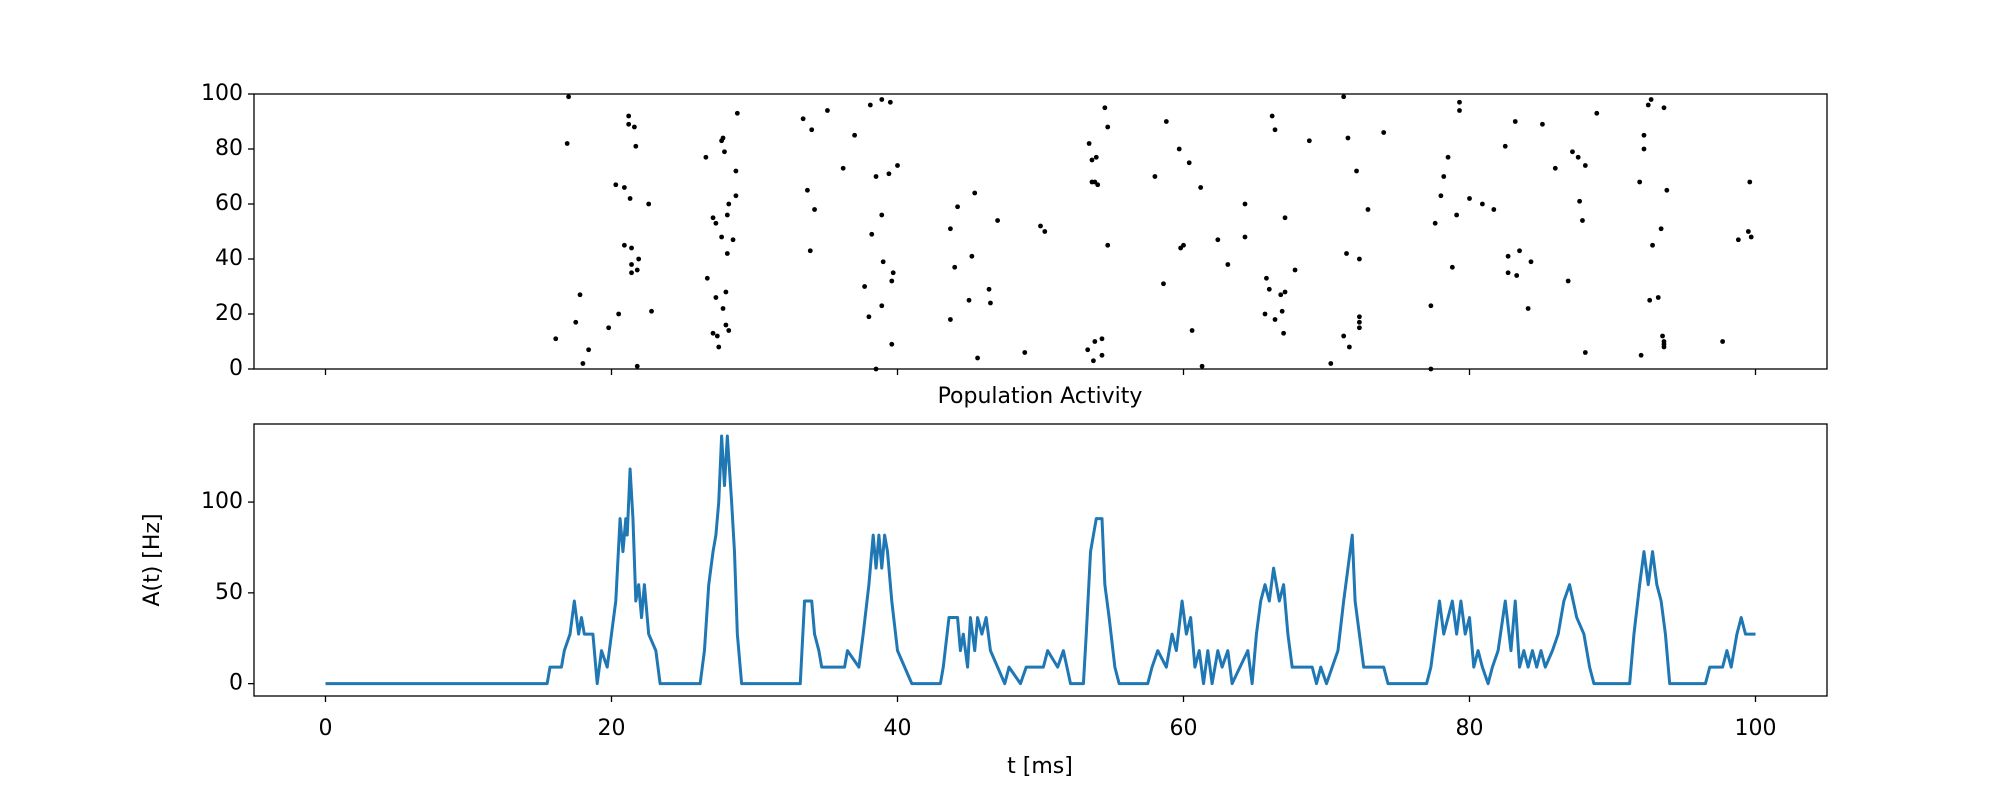  I want to click on x-tick-label: 0, so click(326, 728).